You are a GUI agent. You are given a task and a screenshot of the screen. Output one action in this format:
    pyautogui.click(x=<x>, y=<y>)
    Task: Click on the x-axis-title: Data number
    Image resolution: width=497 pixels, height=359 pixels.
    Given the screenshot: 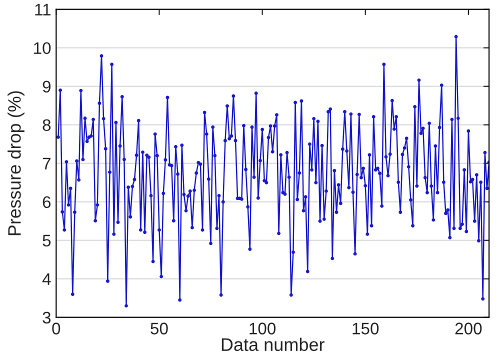 What is the action you would take?
    pyautogui.click(x=273, y=345)
    